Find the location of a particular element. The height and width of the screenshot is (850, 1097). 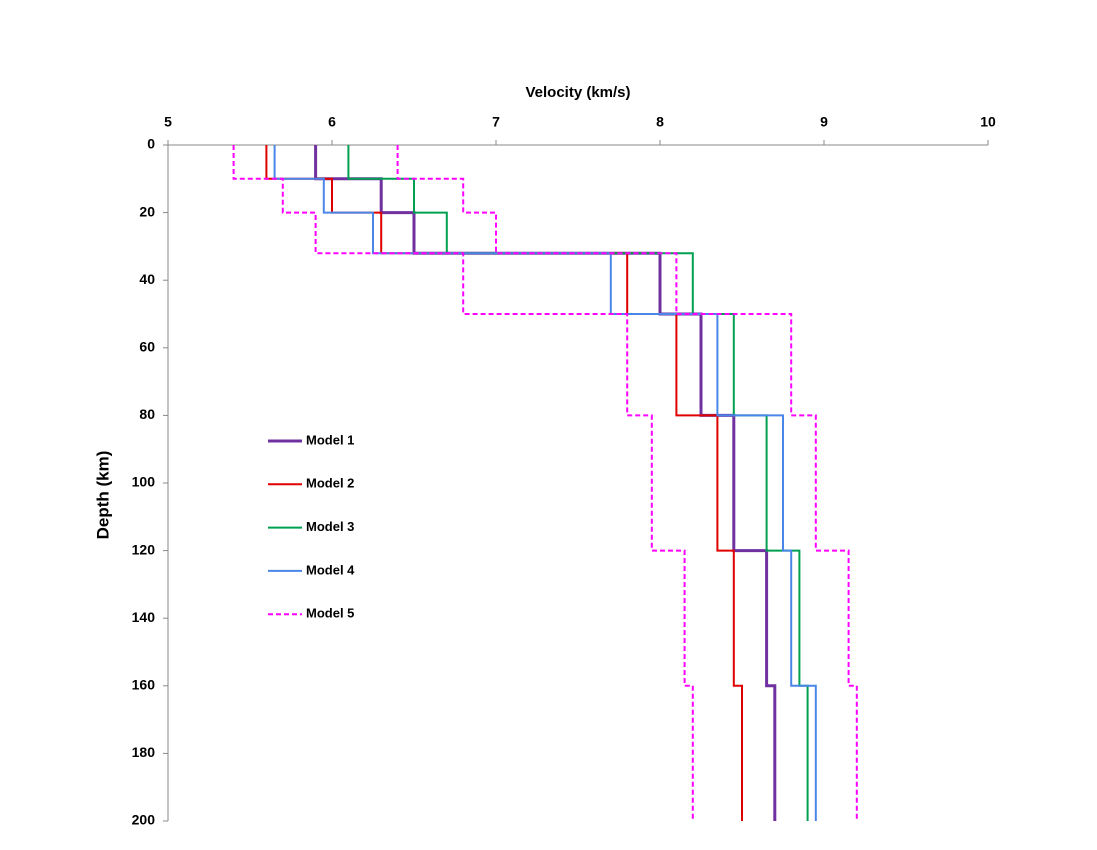

y-tick-label: 20 is located at coordinates (147, 211).